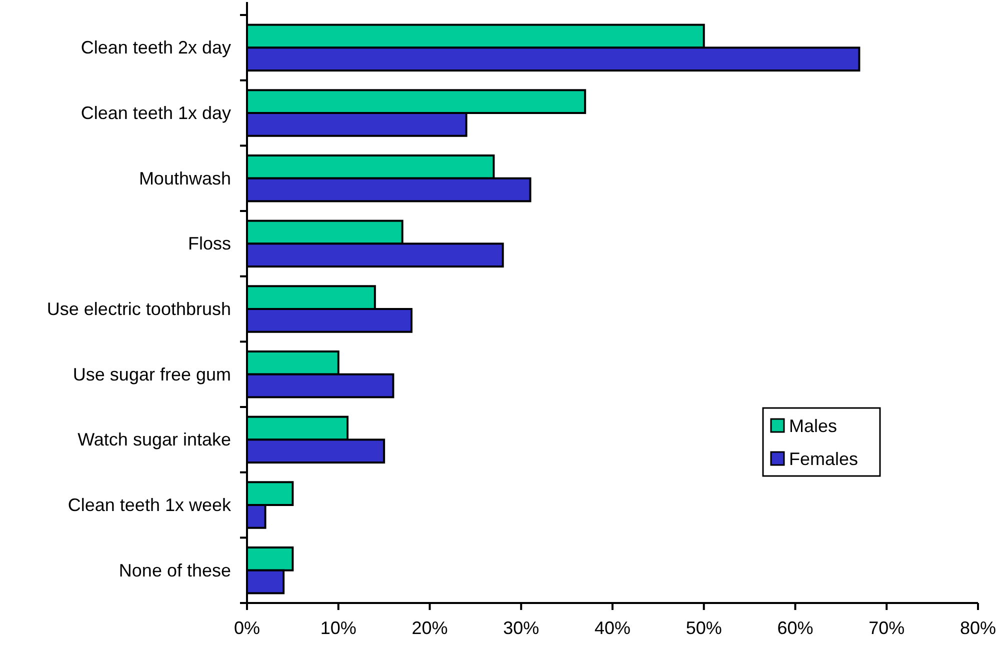 The width and height of the screenshot is (999, 657). Describe the element at coordinates (154, 440) in the screenshot. I see `y-tick-label: Watch sugar intake` at that location.